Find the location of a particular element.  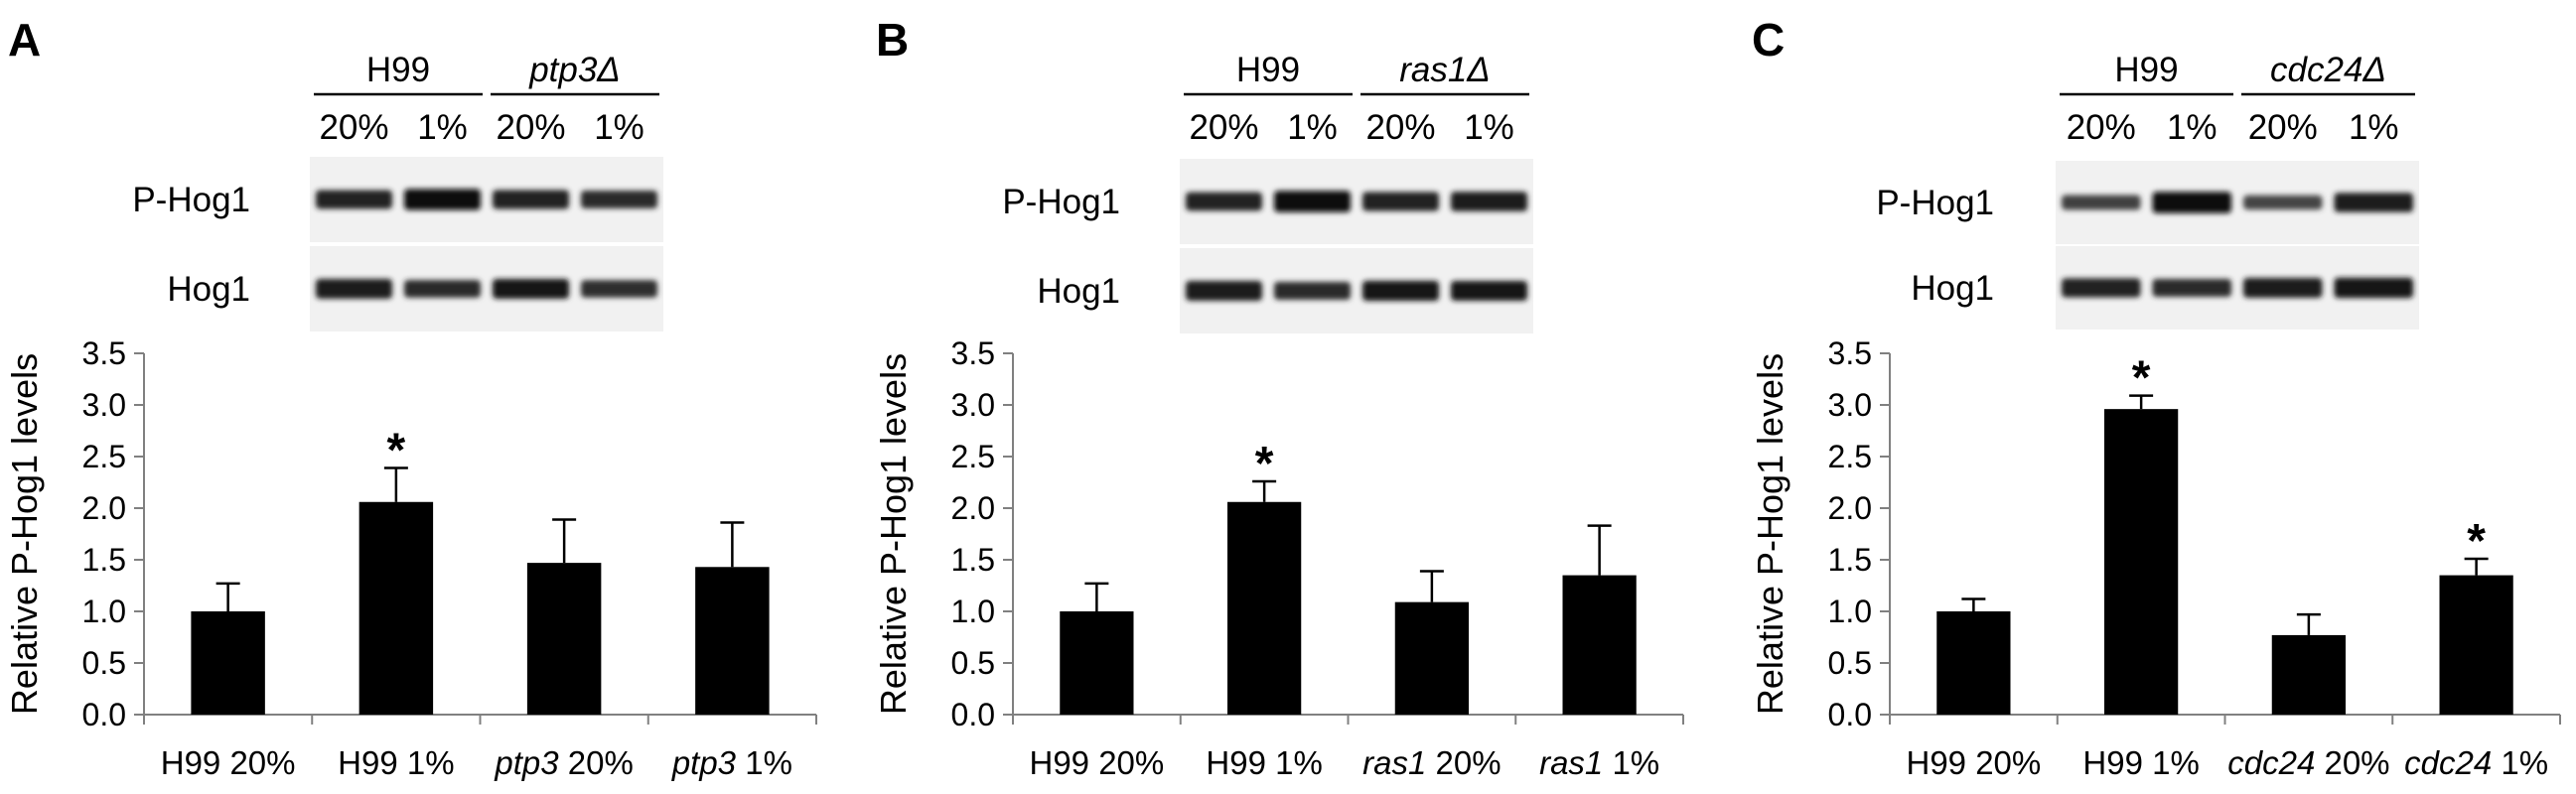

x-category-label: ptp3 1% is located at coordinates (732, 762).